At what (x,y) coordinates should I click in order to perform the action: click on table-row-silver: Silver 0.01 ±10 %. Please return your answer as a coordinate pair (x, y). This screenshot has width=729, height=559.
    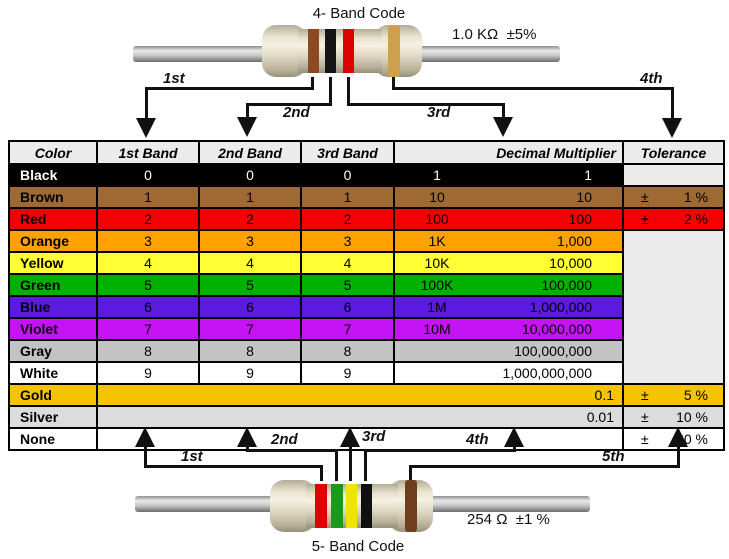
    Looking at the image, I should click on (366, 417).